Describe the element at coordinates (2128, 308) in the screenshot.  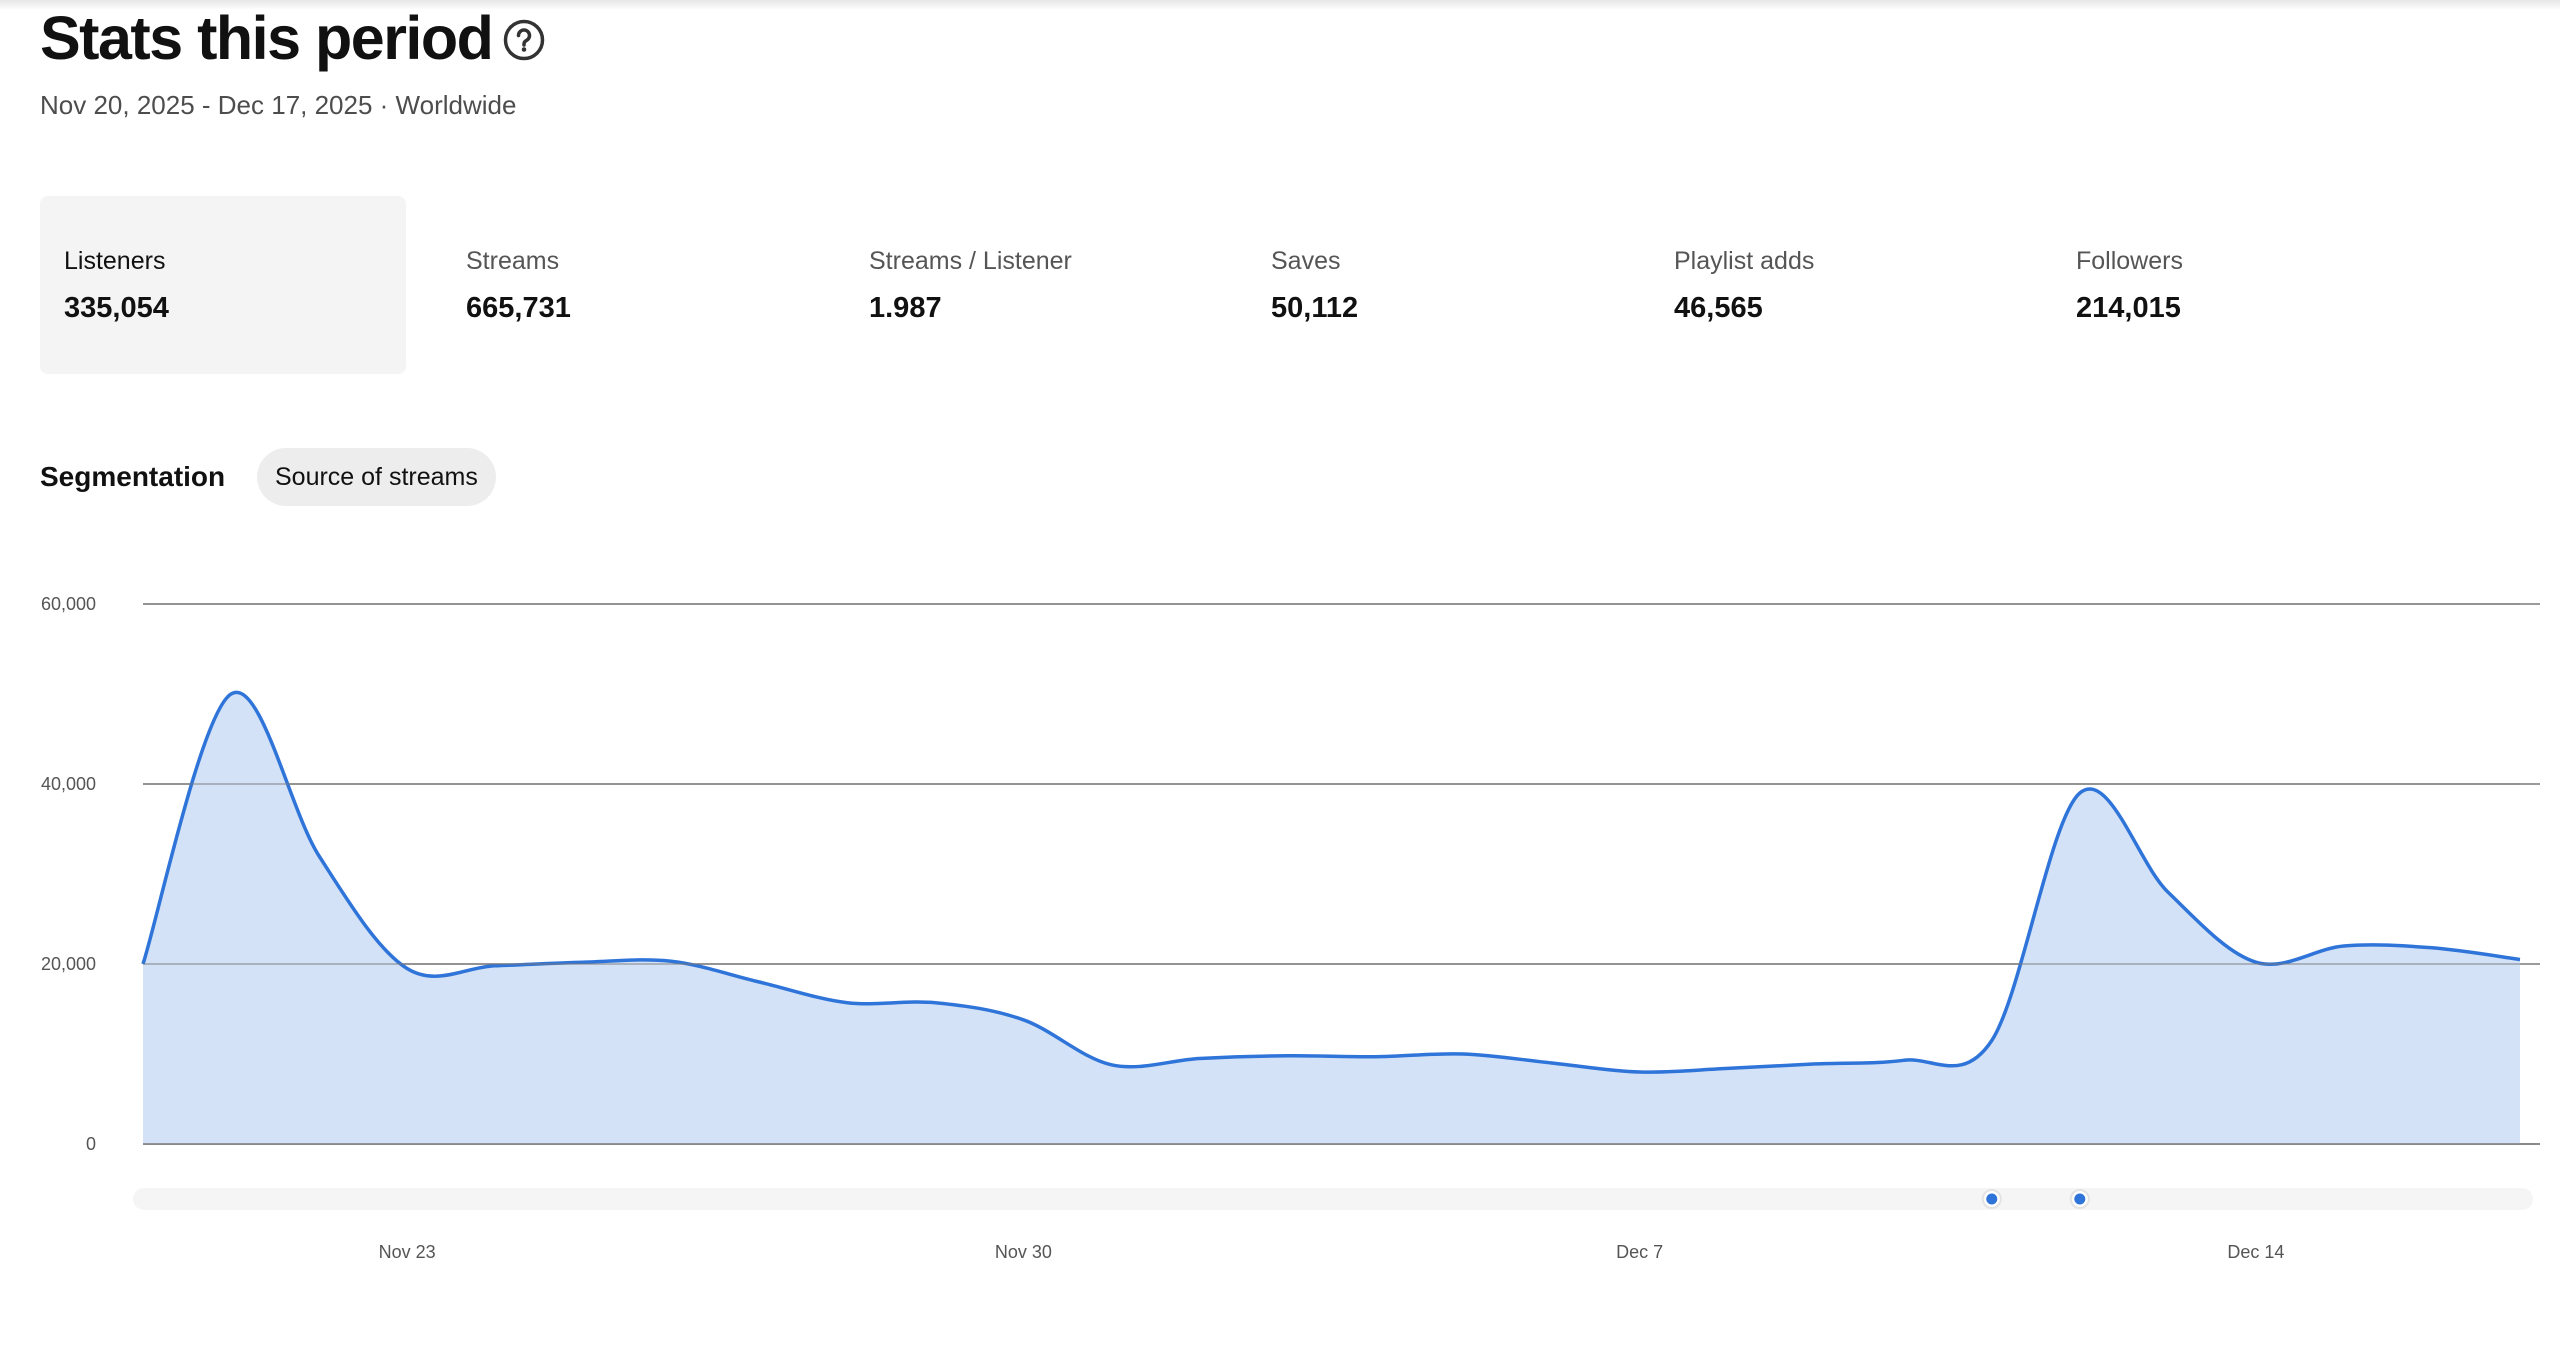
I see `metric-value: 214,015` at that location.